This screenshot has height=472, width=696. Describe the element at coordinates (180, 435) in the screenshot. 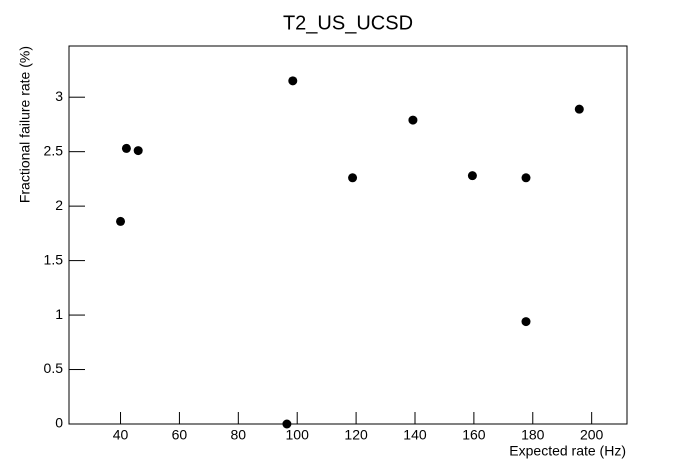

I see `x-tick-label: 60` at that location.